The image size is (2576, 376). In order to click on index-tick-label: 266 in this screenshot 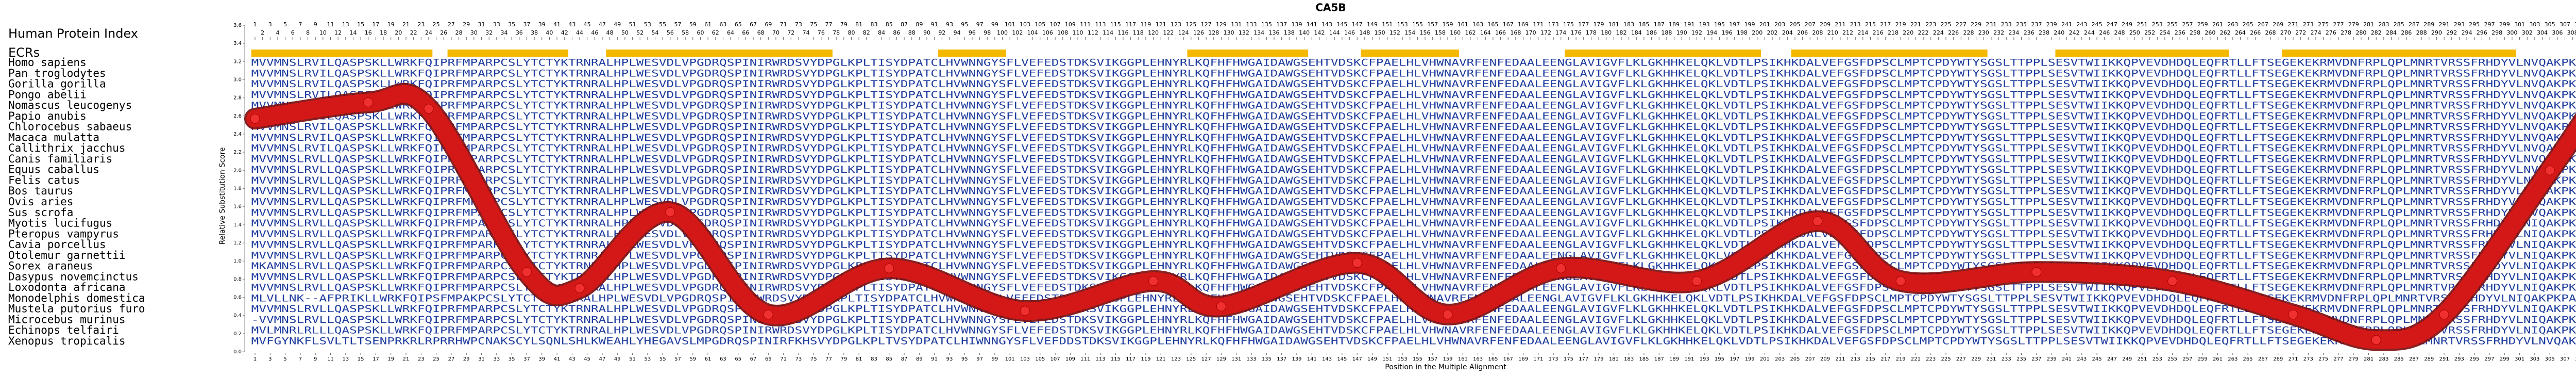, I will do `click(2255, 32)`.